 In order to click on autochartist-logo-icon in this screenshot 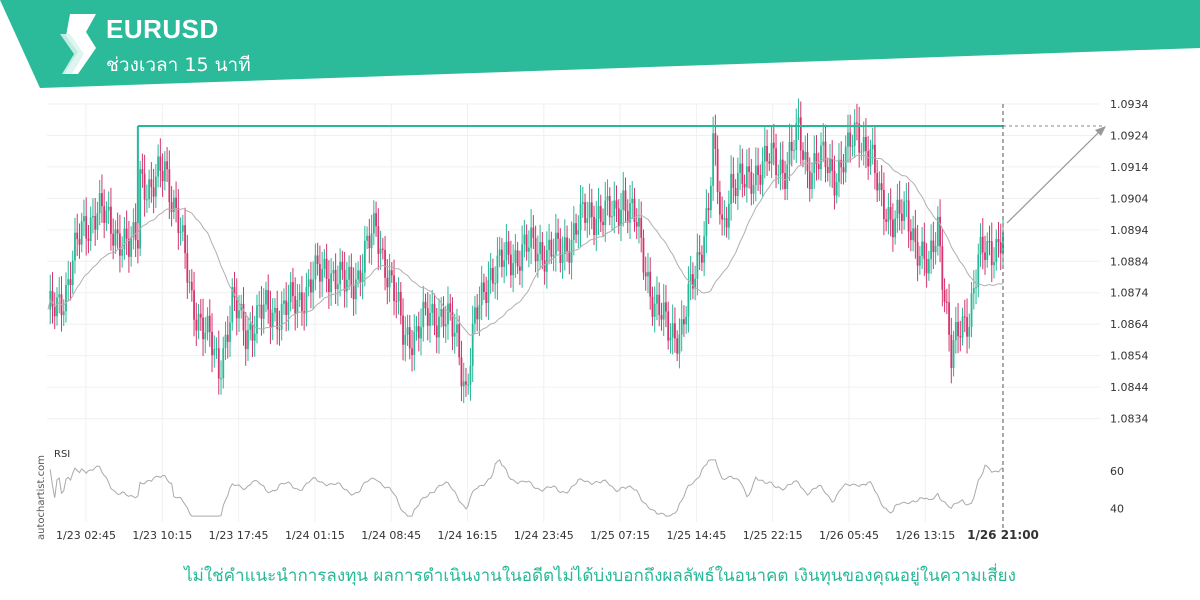, I will do `click(78, 44)`.